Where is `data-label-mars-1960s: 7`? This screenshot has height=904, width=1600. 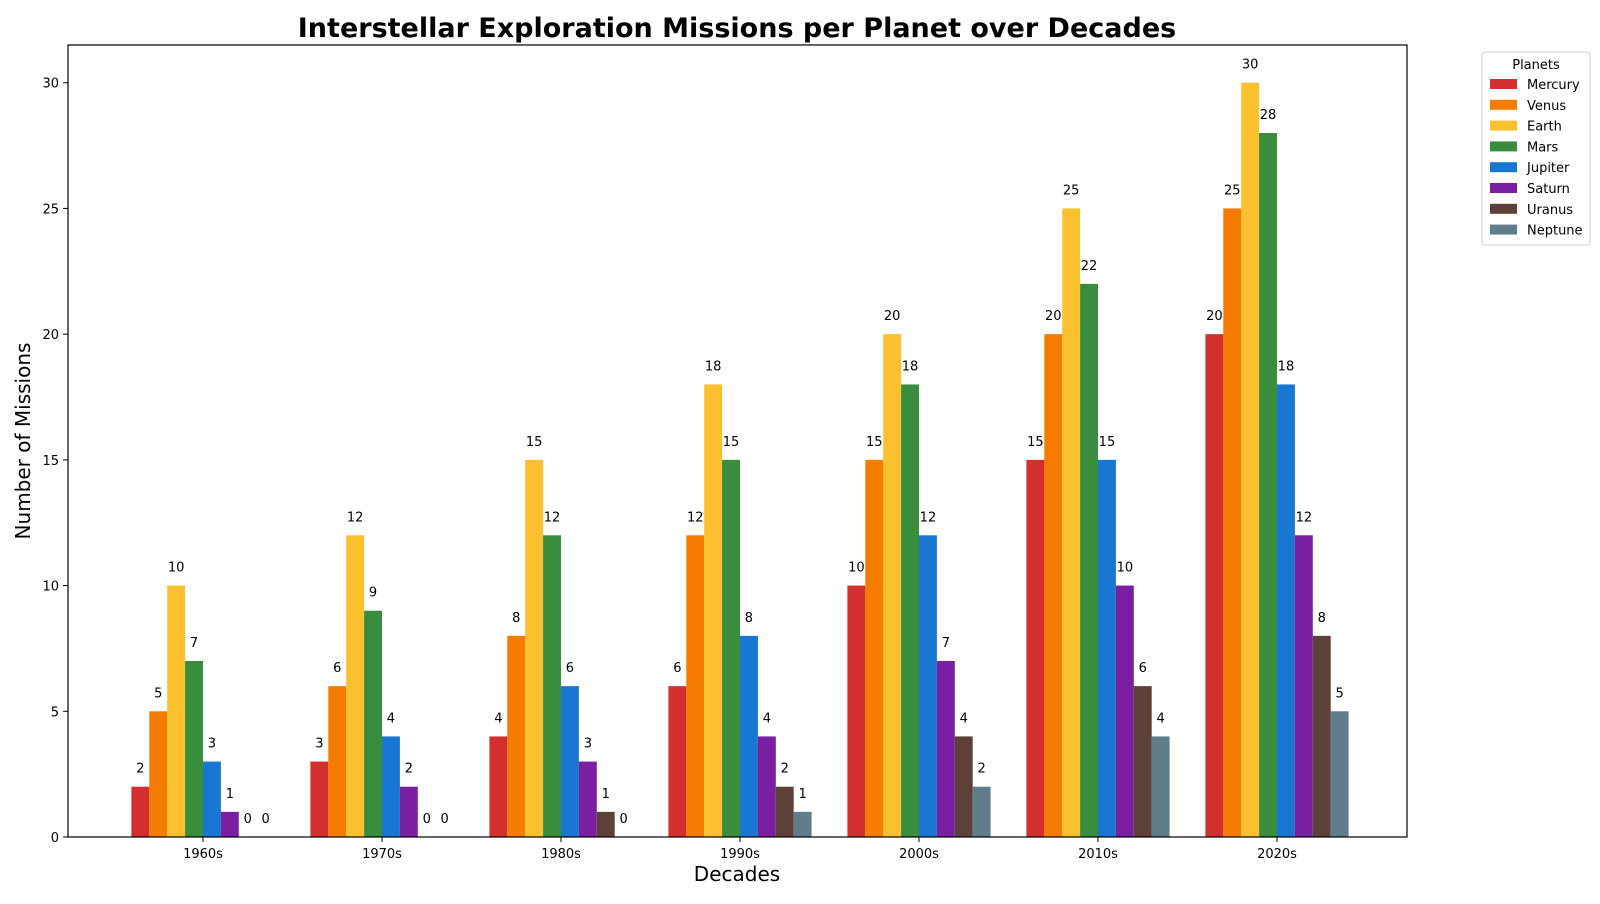 data-label-mars-1960s: 7 is located at coordinates (194, 643).